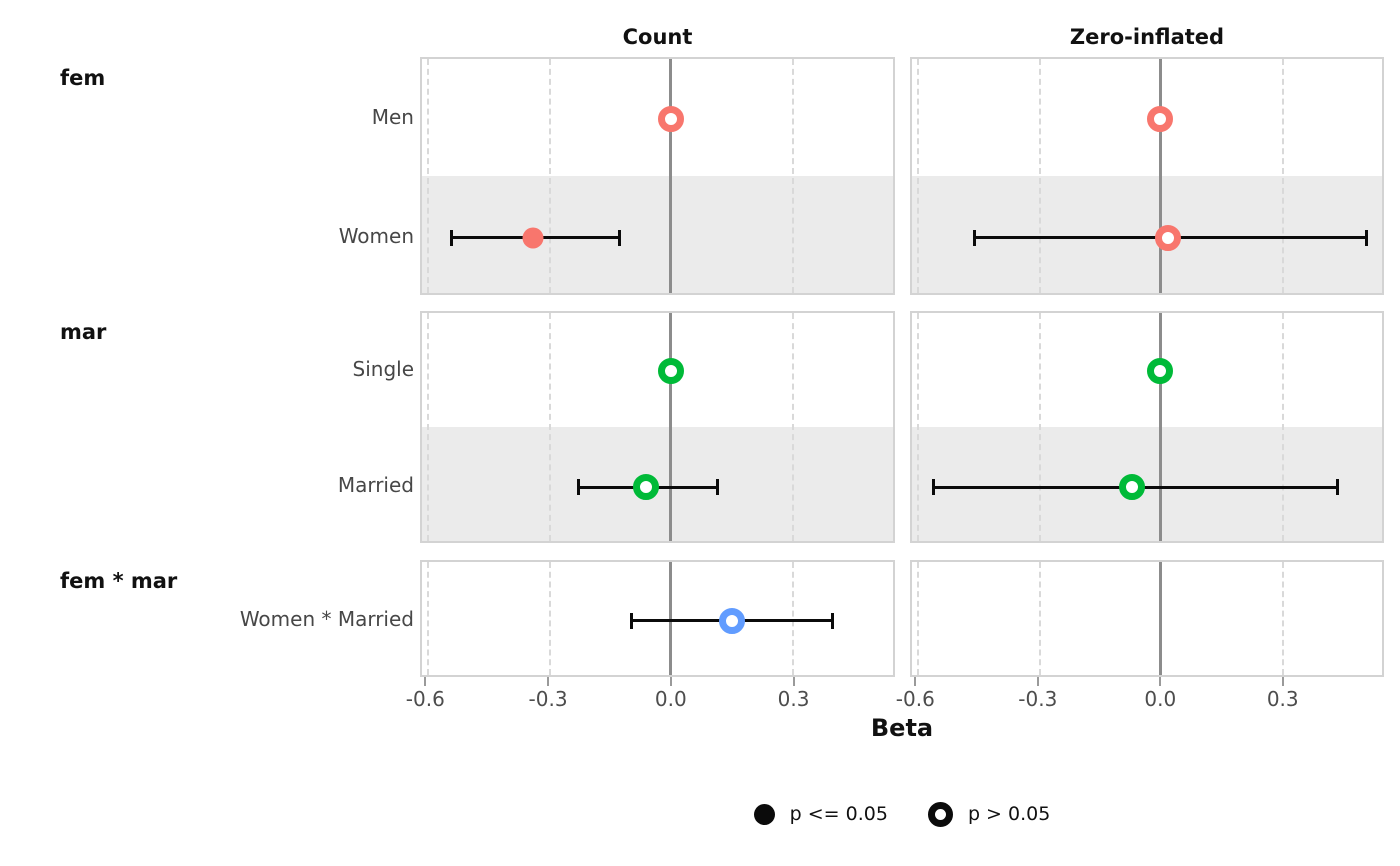 This screenshot has width=1400, height=866. Describe the element at coordinates (764, 814) in the screenshot. I see `legend-marker-filled-icon` at that location.